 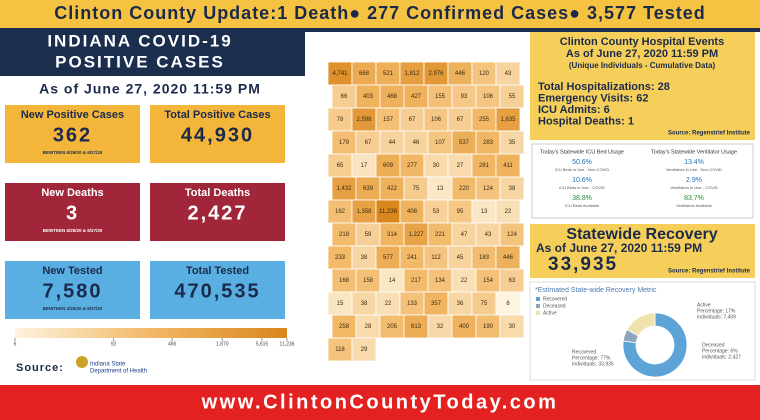 I want to click on county-label: 112, so click(x=436, y=258).